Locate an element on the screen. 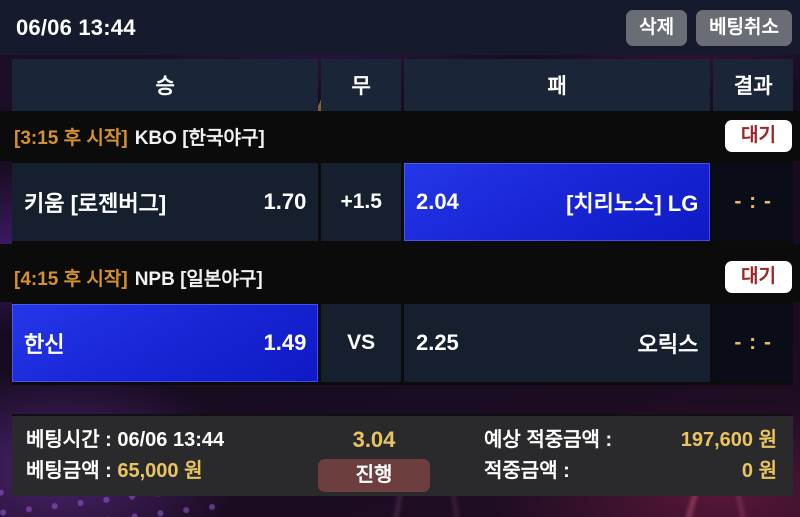 The height and width of the screenshot is (517, 800). cancel-bet-button: 베팅취소 is located at coordinates (744, 27).